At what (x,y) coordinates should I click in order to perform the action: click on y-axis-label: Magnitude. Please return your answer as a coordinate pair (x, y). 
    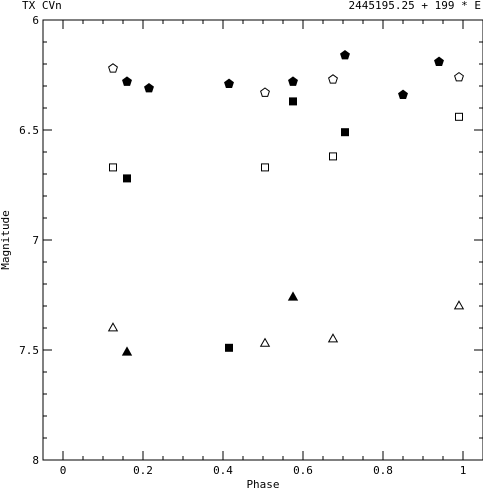
    Looking at the image, I should click on (6, 240).